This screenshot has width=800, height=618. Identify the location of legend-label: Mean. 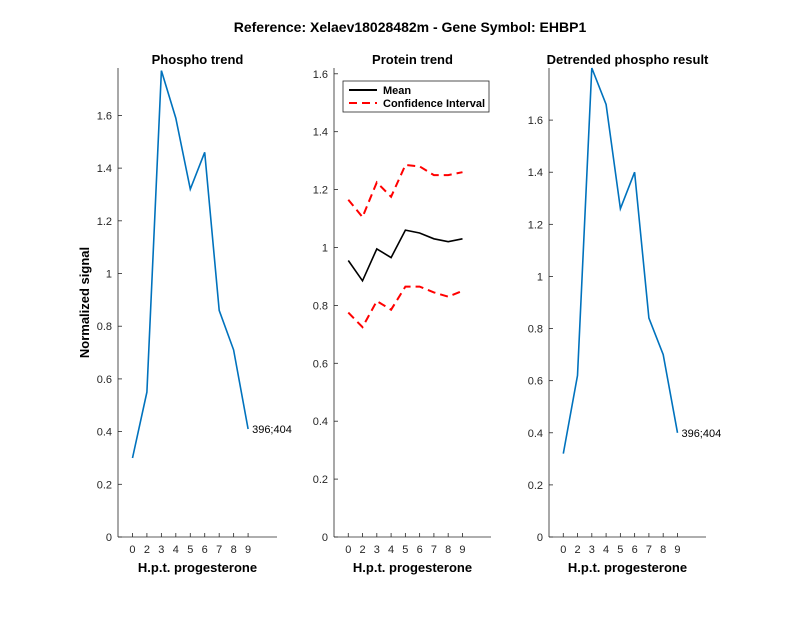
(397, 91).